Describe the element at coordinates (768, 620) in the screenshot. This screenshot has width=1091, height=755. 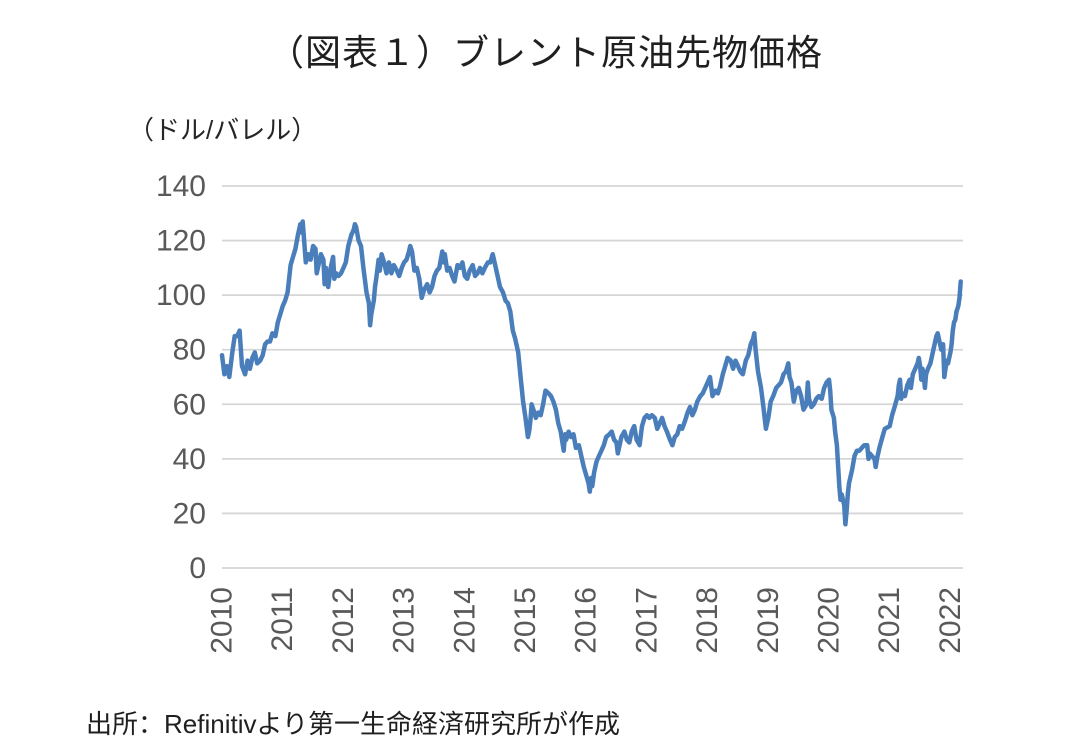
I see `x-tick-label: 2019` at that location.